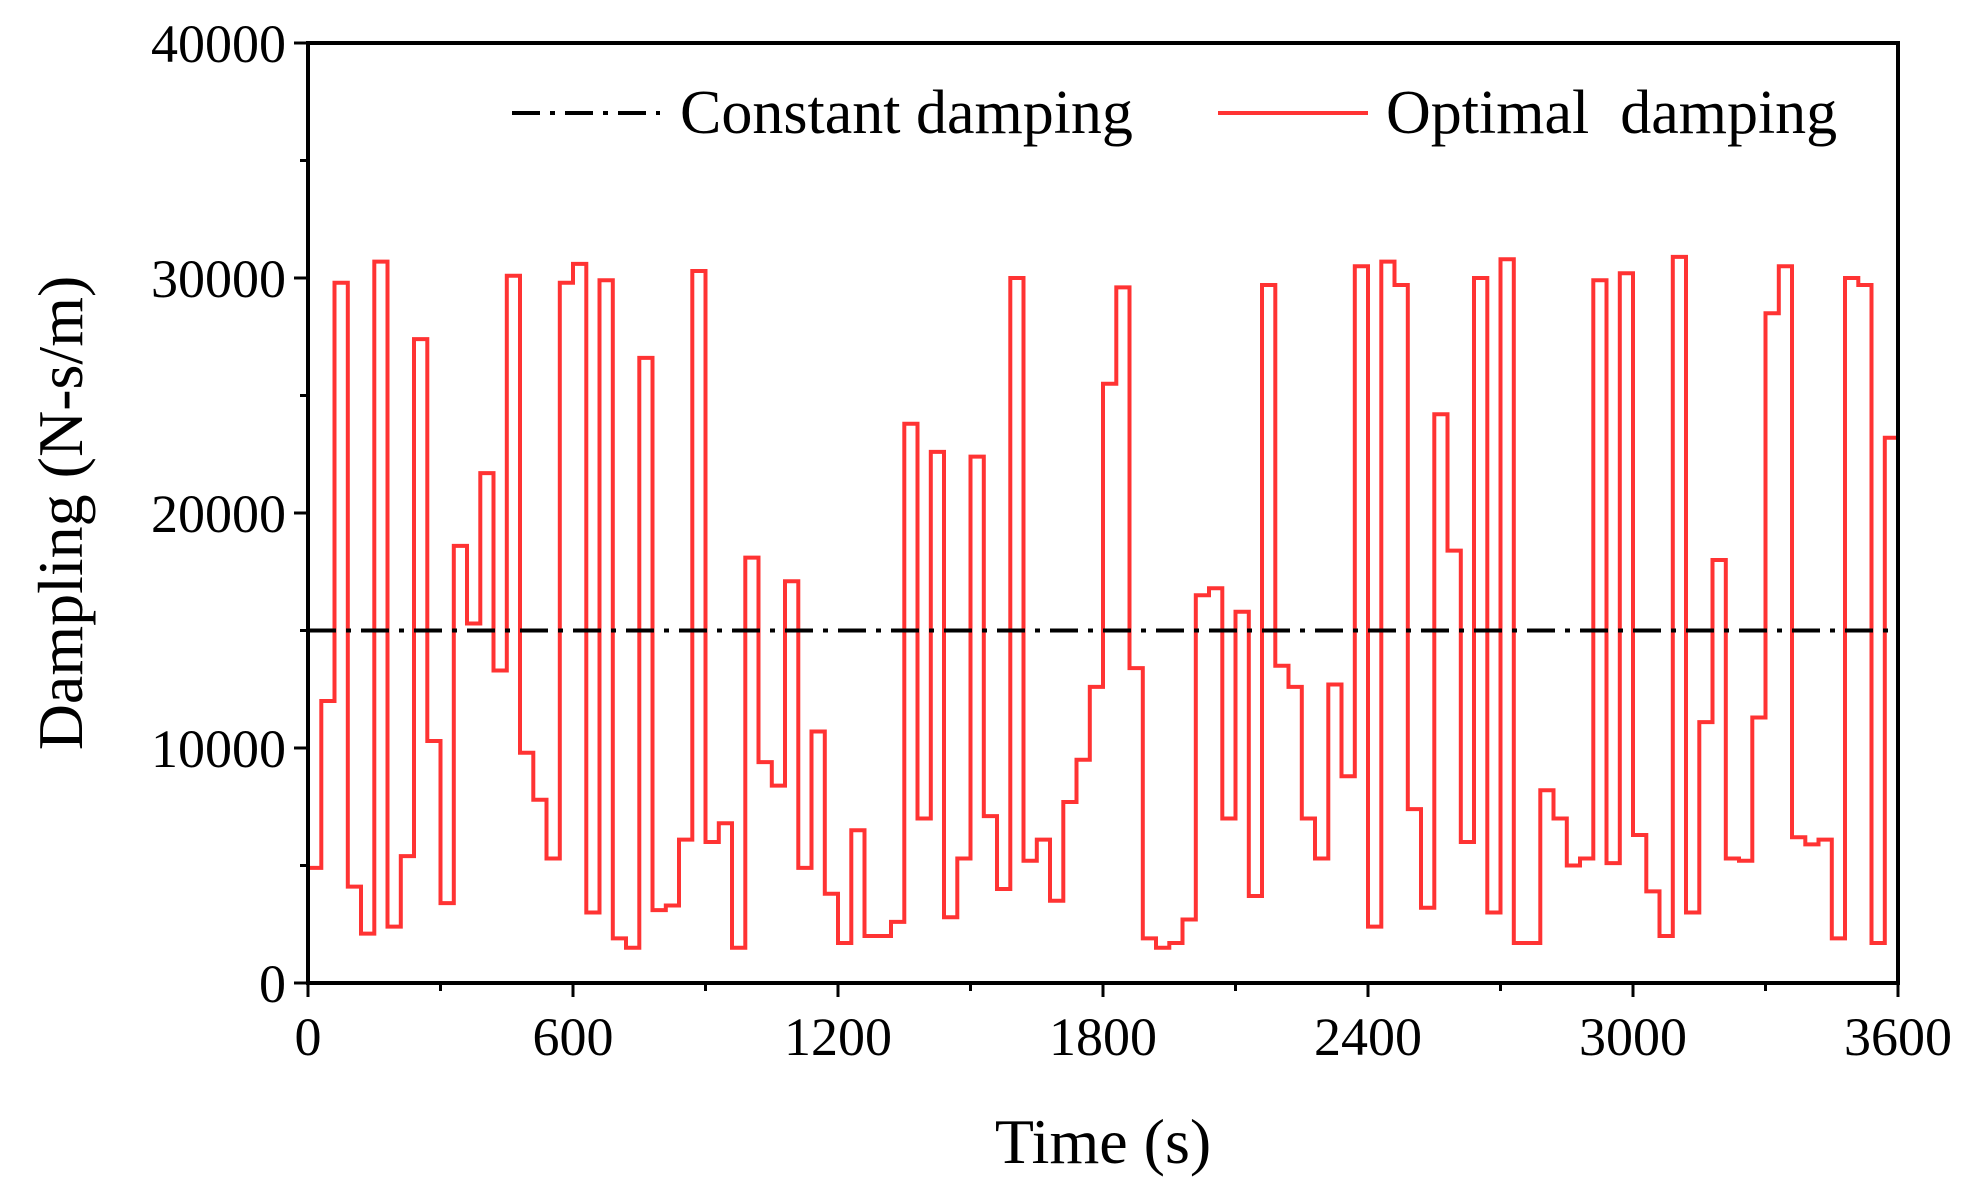  What do you see at coordinates (838, 1037) in the screenshot?
I see `x-tick-label: 1200` at bounding box center [838, 1037].